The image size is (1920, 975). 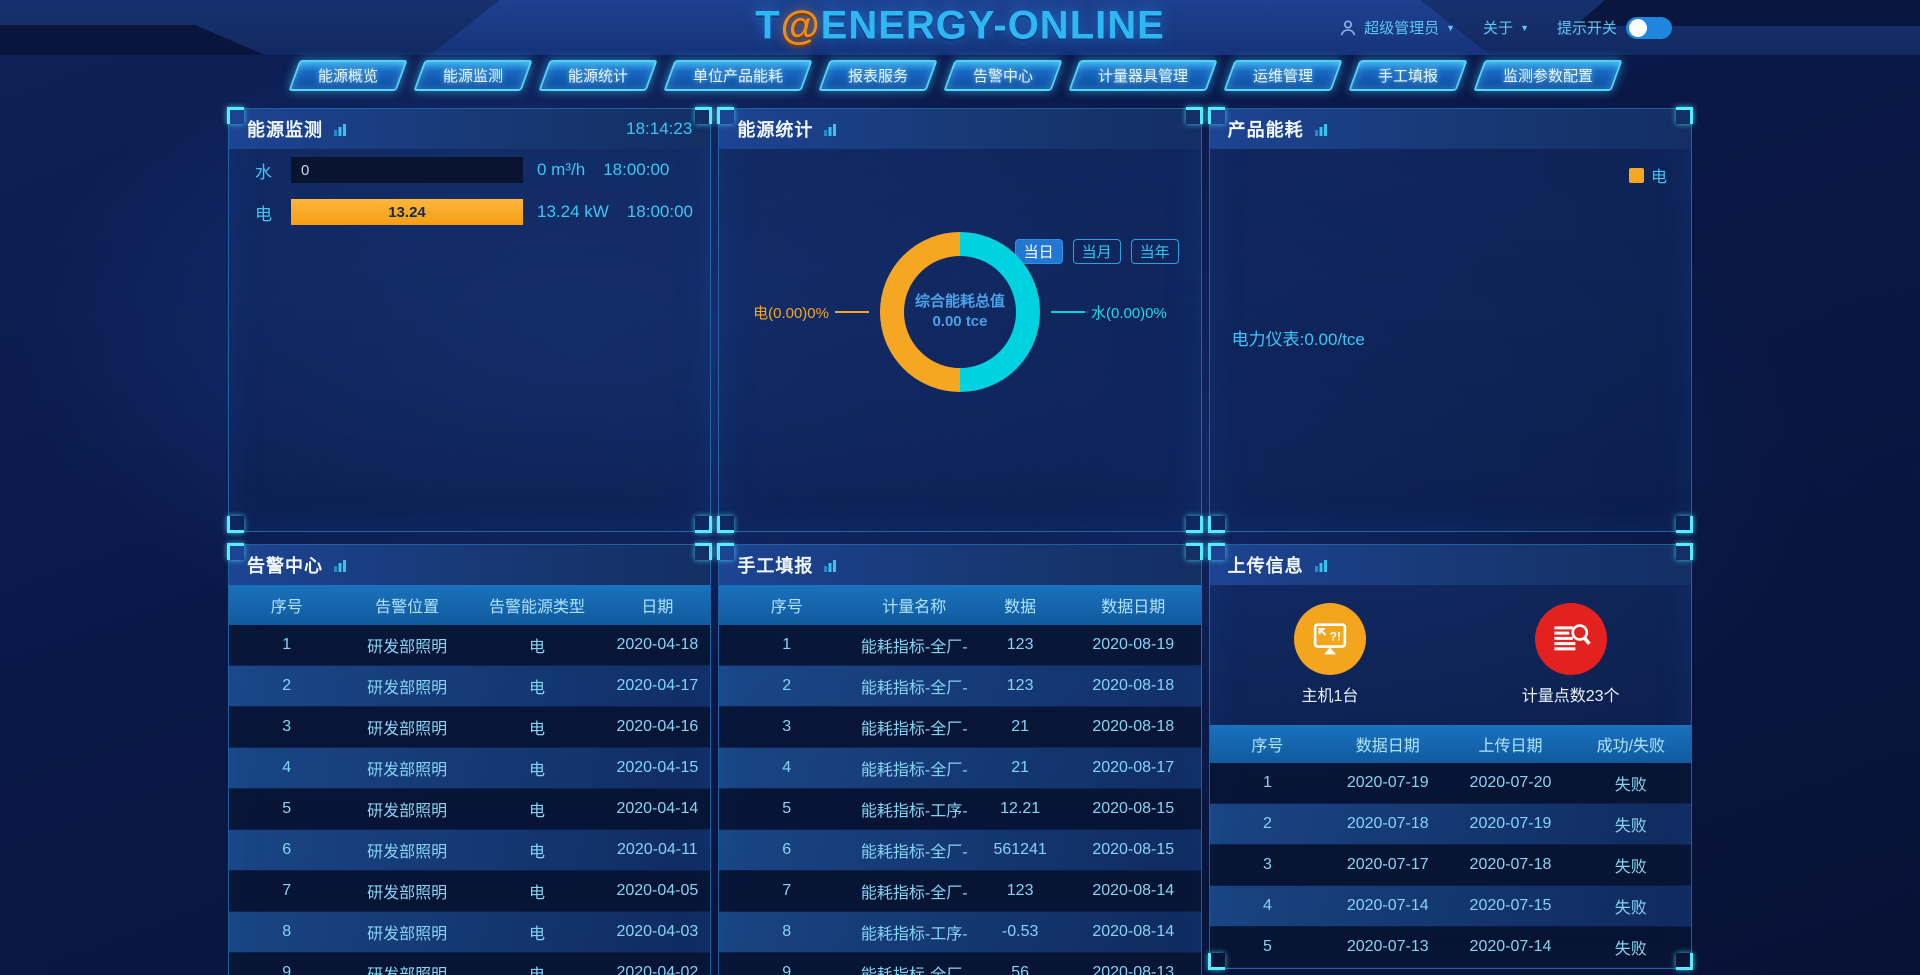 I want to click on electric-bar-track: 13.24, so click(x=407, y=212).